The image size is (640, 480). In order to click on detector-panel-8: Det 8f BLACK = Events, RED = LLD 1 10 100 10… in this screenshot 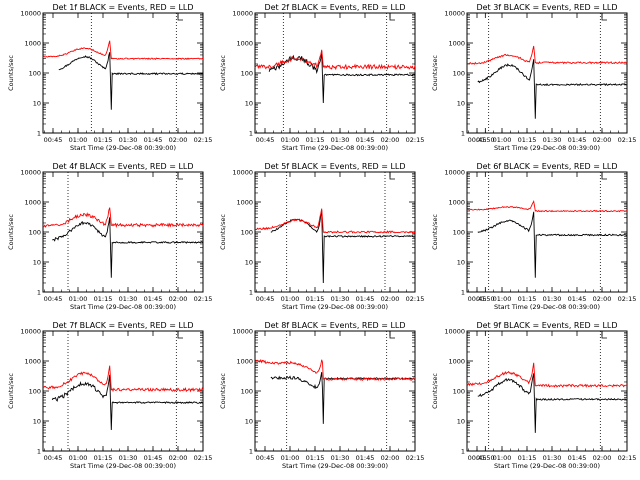, I will do `click(321, 395)`.